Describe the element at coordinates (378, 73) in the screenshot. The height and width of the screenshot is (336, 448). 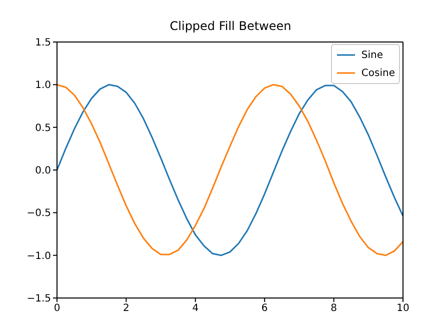
I see `legend-label: Cosine` at that location.